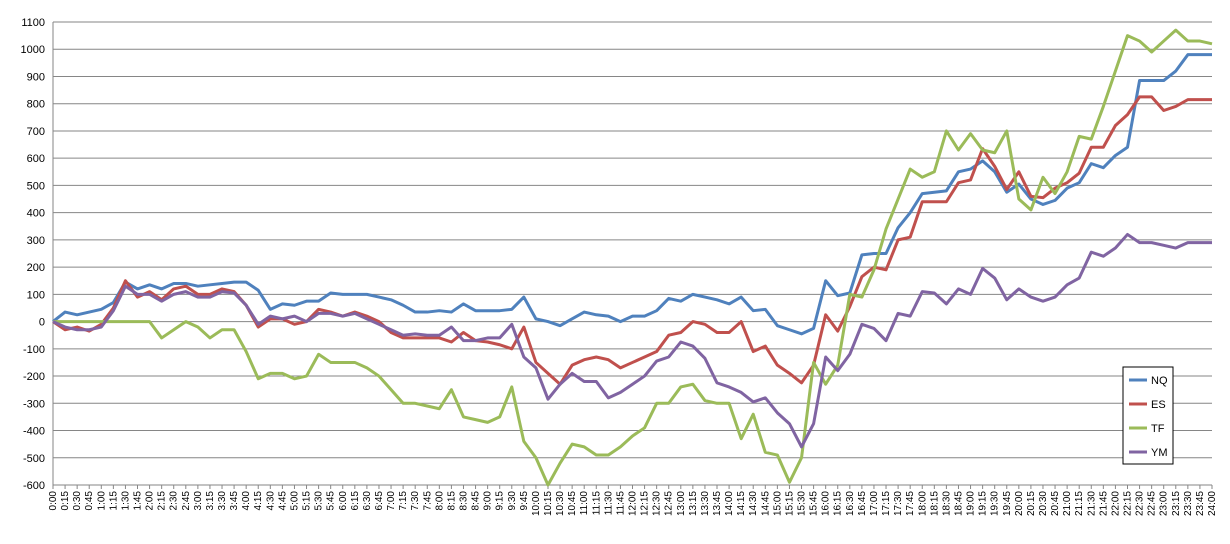 The width and height of the screenshot is (1230, 544). I want to click on x-tick-label: 15:30, so click(802, 503).